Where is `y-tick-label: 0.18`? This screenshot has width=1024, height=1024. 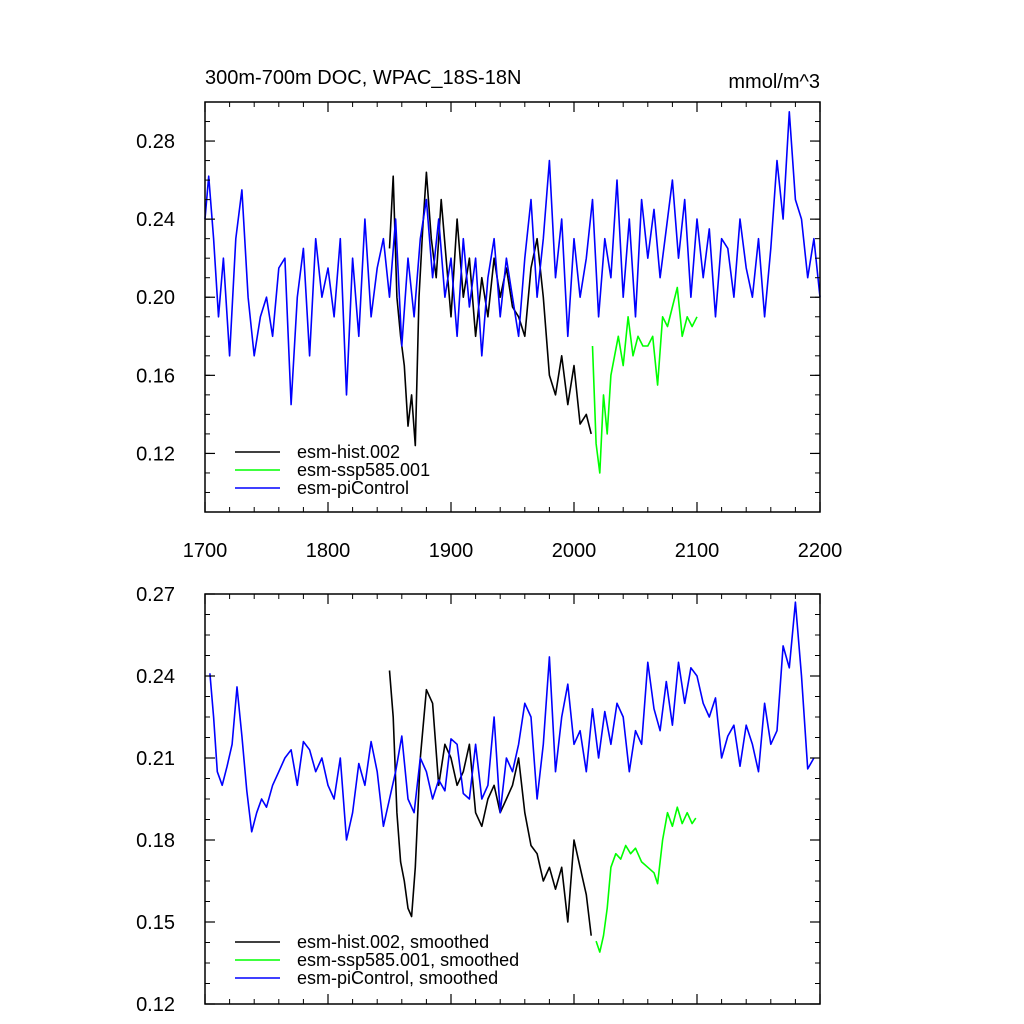 y-tick-label: 0.18 is located at coordinates (155, 841).